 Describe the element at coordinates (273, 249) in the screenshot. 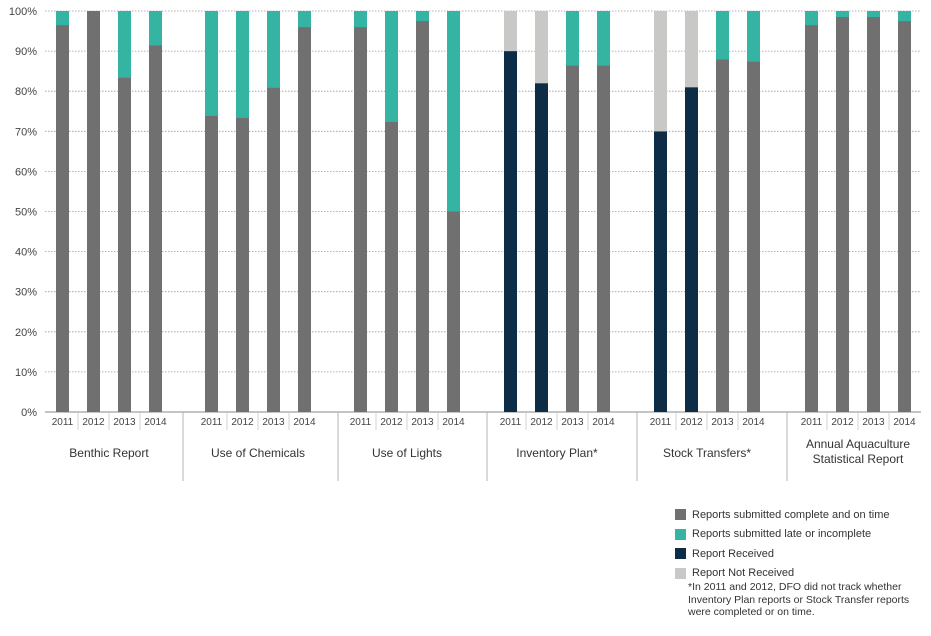

I see `bar-1-2-complete` at that location.